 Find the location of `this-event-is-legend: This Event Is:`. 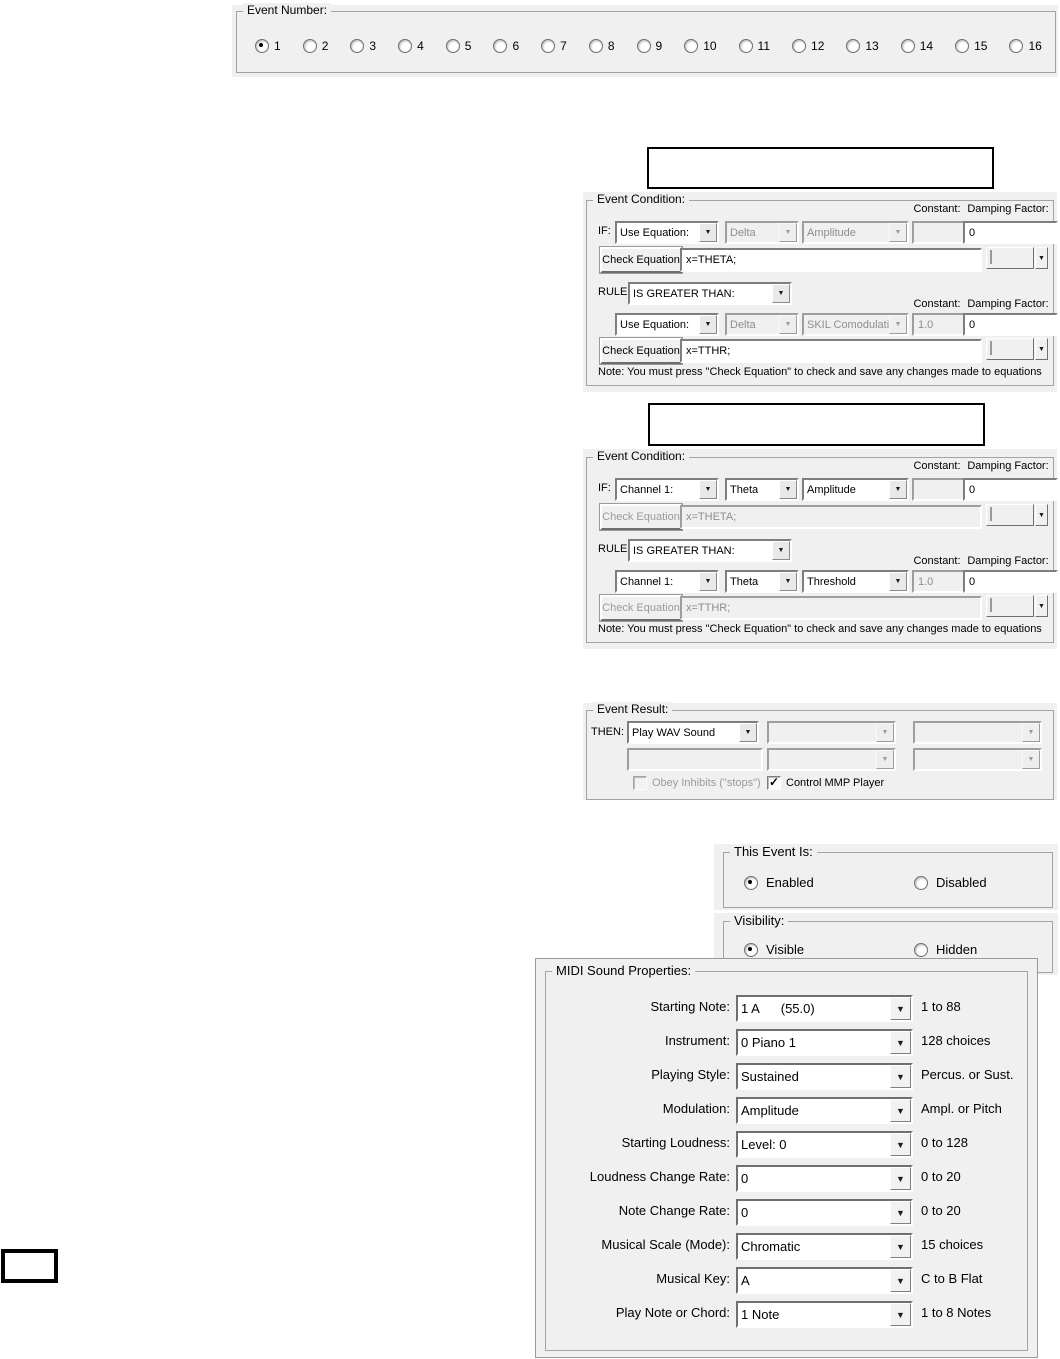

this-event-is-legend: This Event Is: is located at coordinates (773, 851).